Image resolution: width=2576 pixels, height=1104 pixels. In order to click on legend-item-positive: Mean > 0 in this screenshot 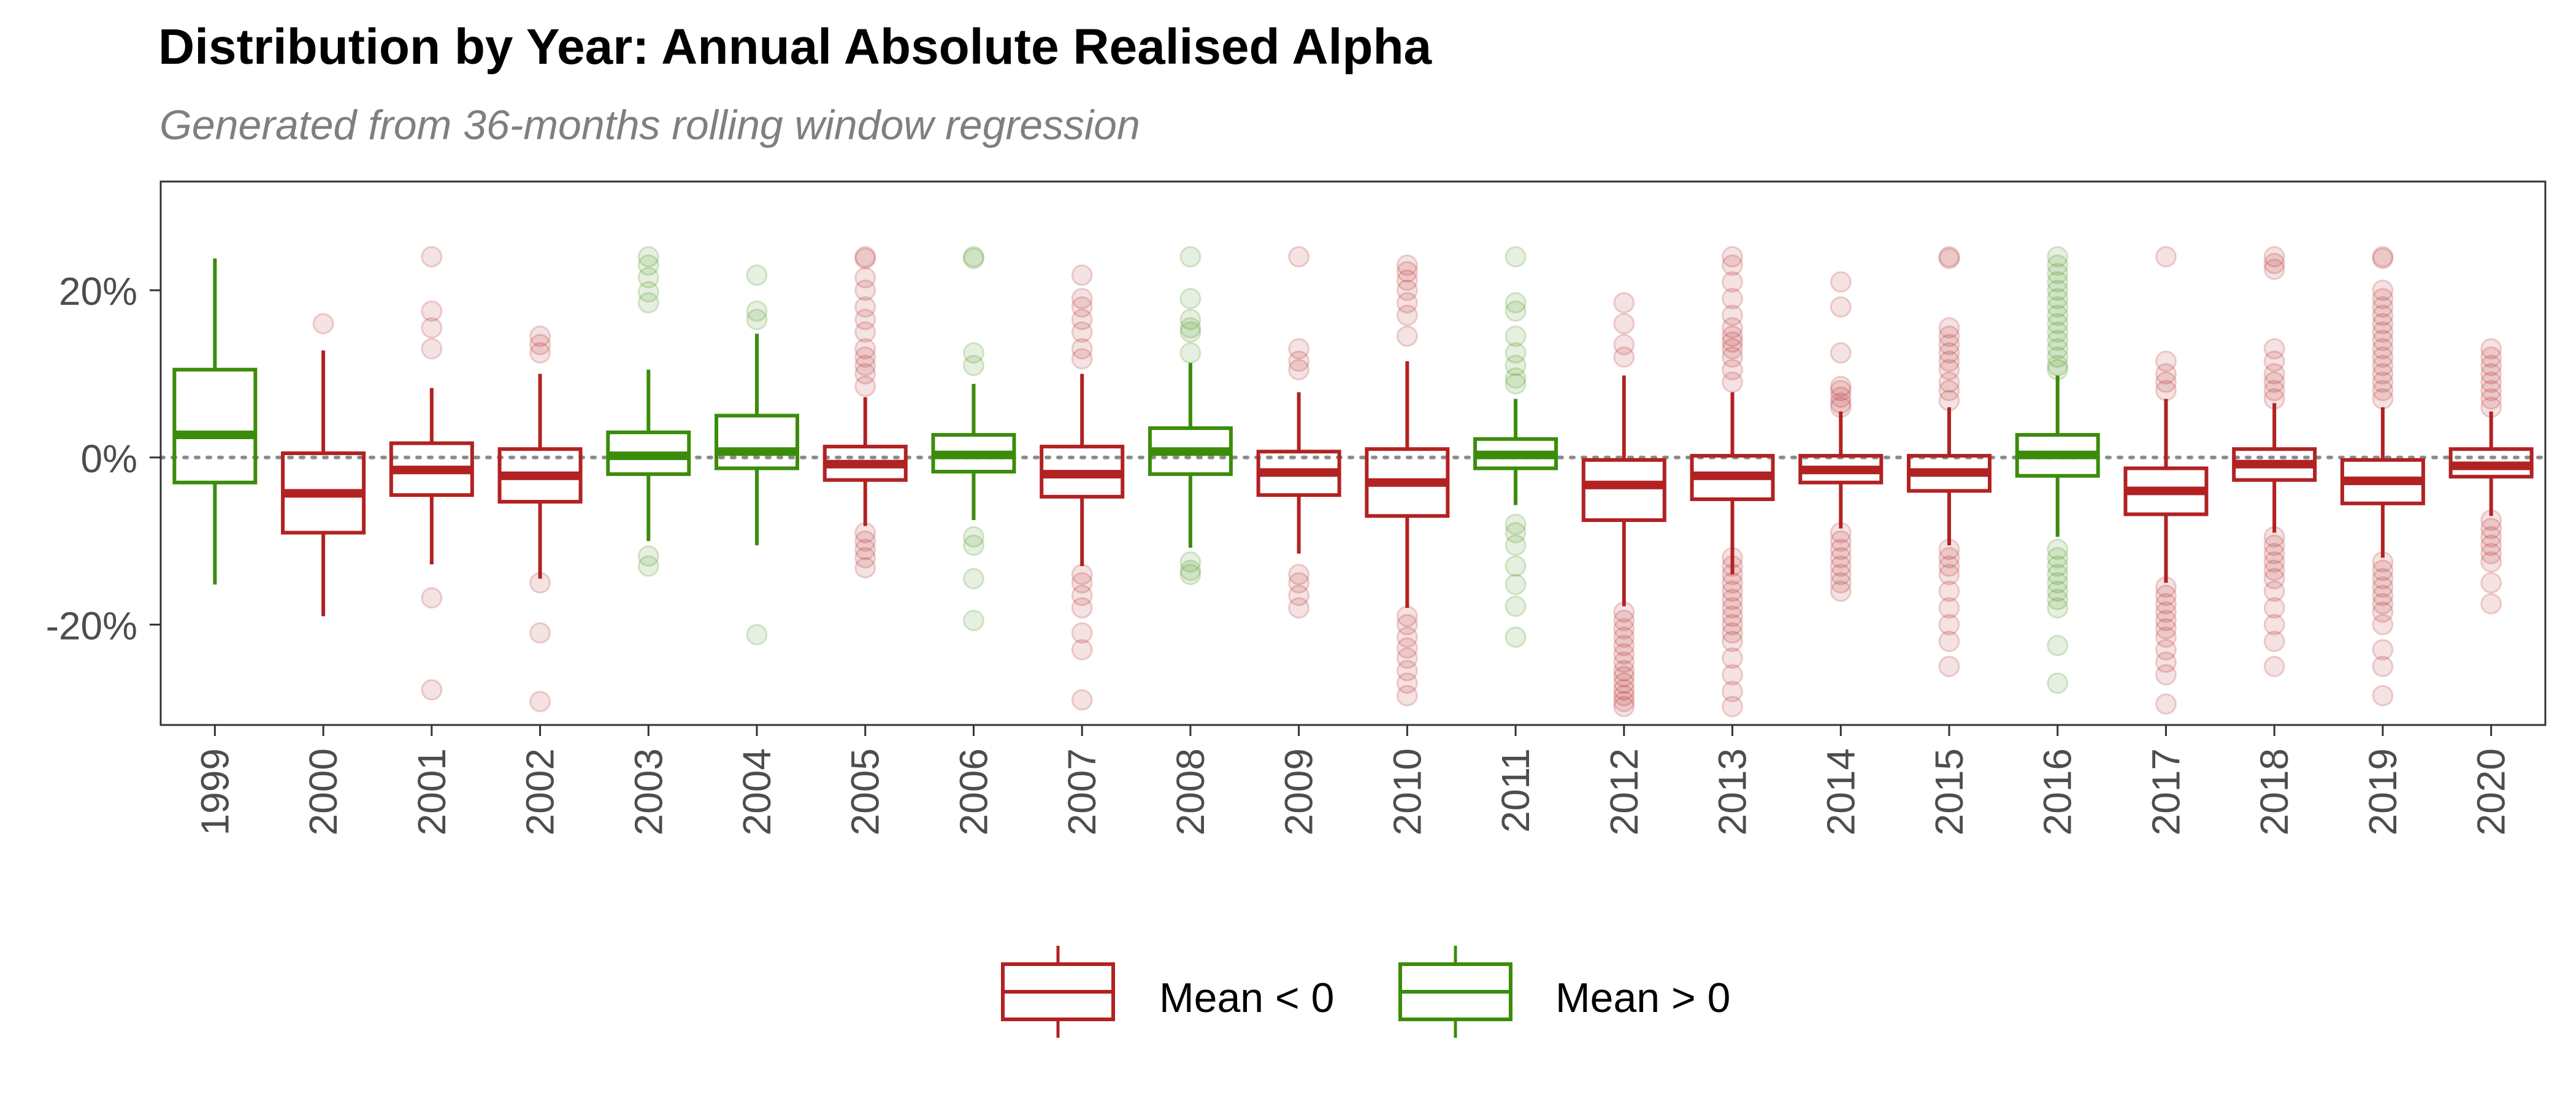, I will do `click(1587, 1000)`.